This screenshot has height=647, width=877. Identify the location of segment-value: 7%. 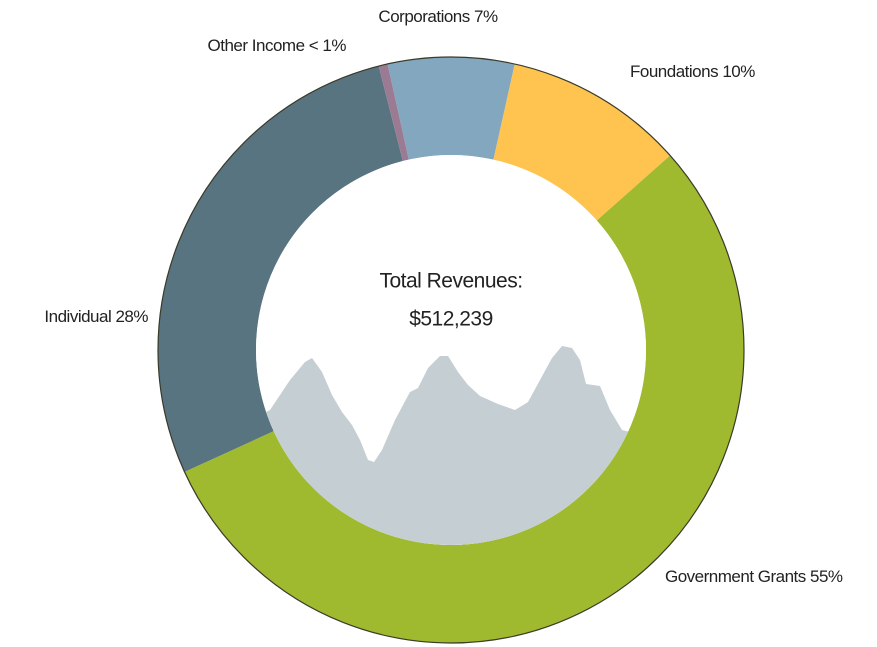
(486, 16).